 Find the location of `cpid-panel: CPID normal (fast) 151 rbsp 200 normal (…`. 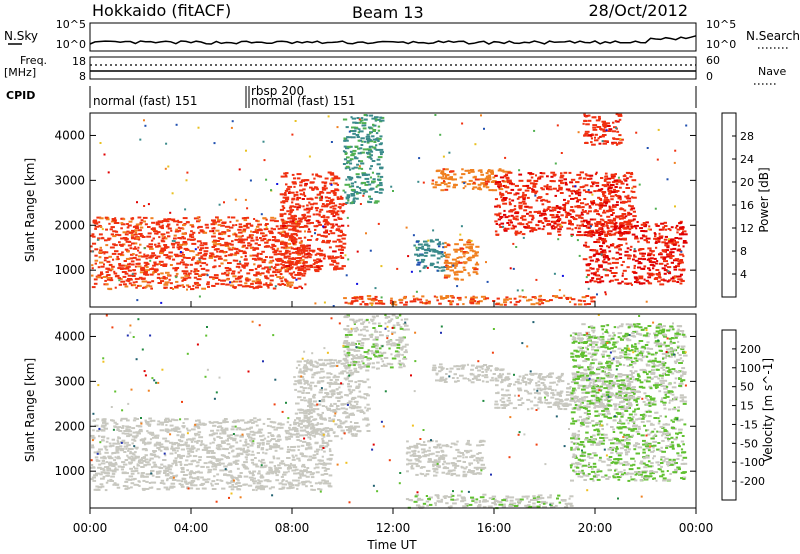

cpid-panel: CPID normal (fast) 151 rbsp 200 normal (… is located at coordinates (351, 96).